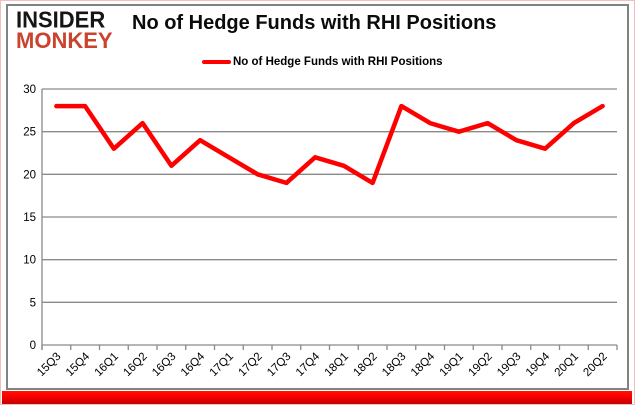  I want to click on y-axis-tick-label: 0, so click(33, 346).